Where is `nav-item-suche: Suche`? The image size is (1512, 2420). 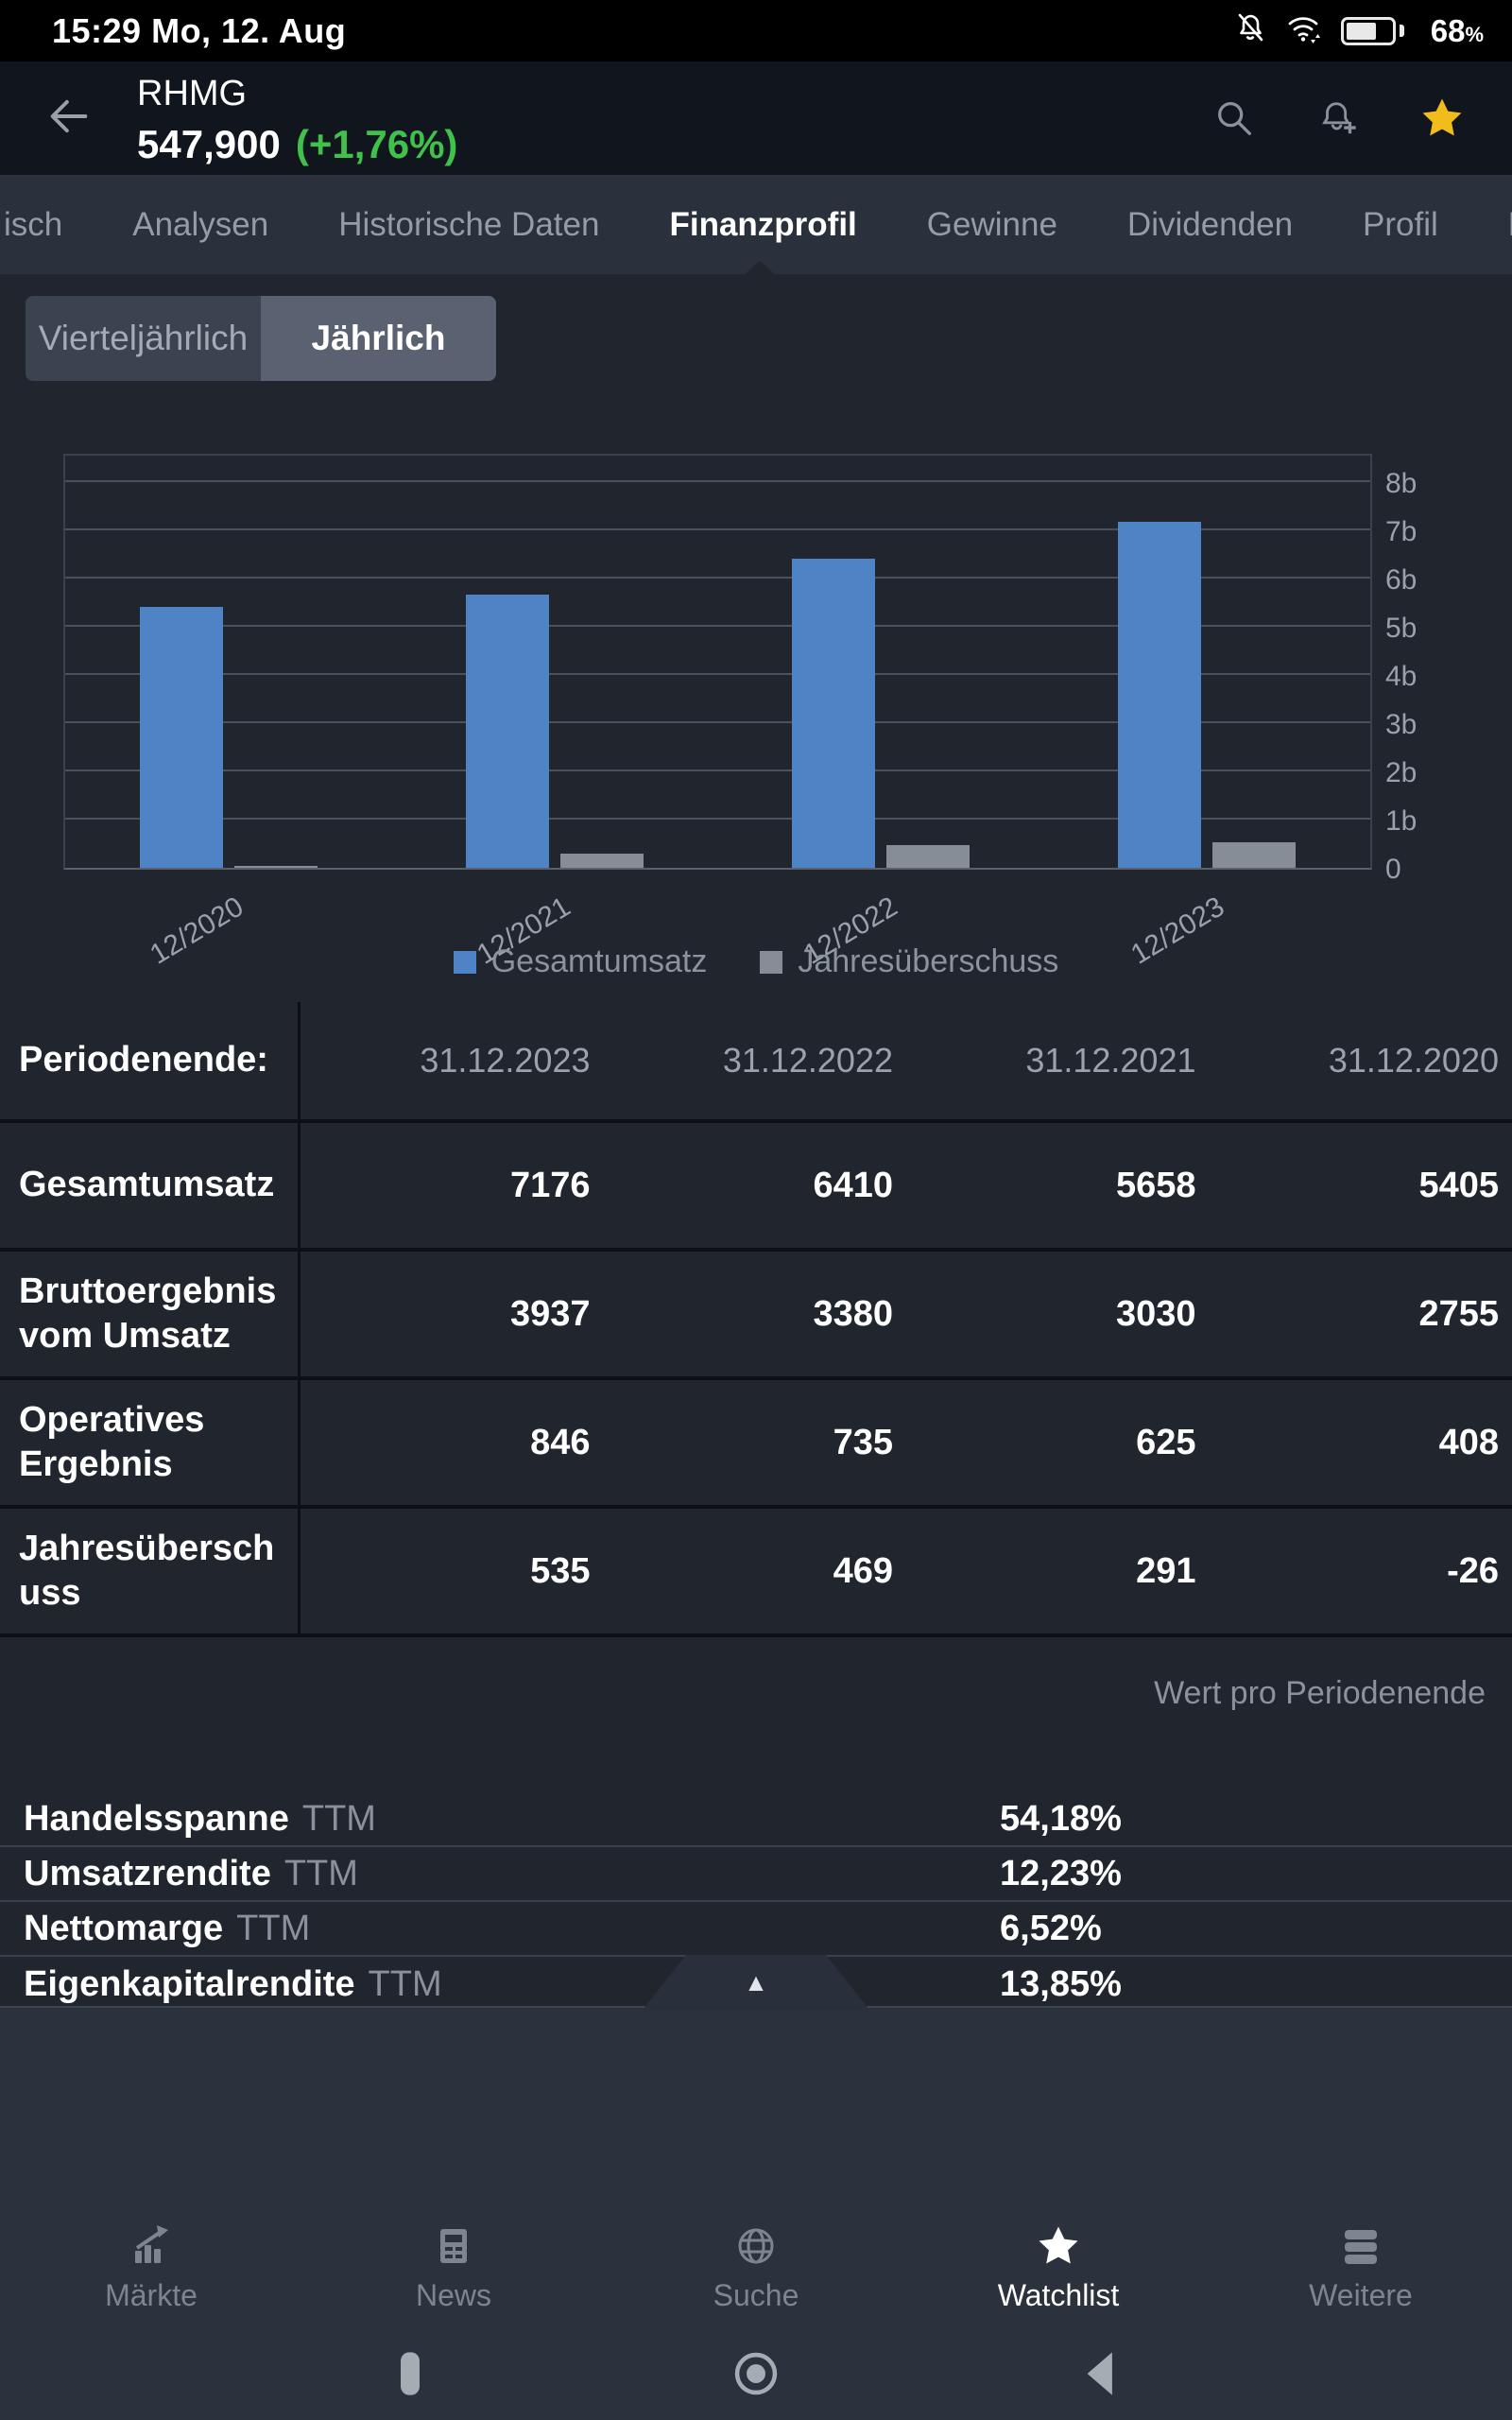 nav-item-suche: Suche is located at coordinates (756, 2268).